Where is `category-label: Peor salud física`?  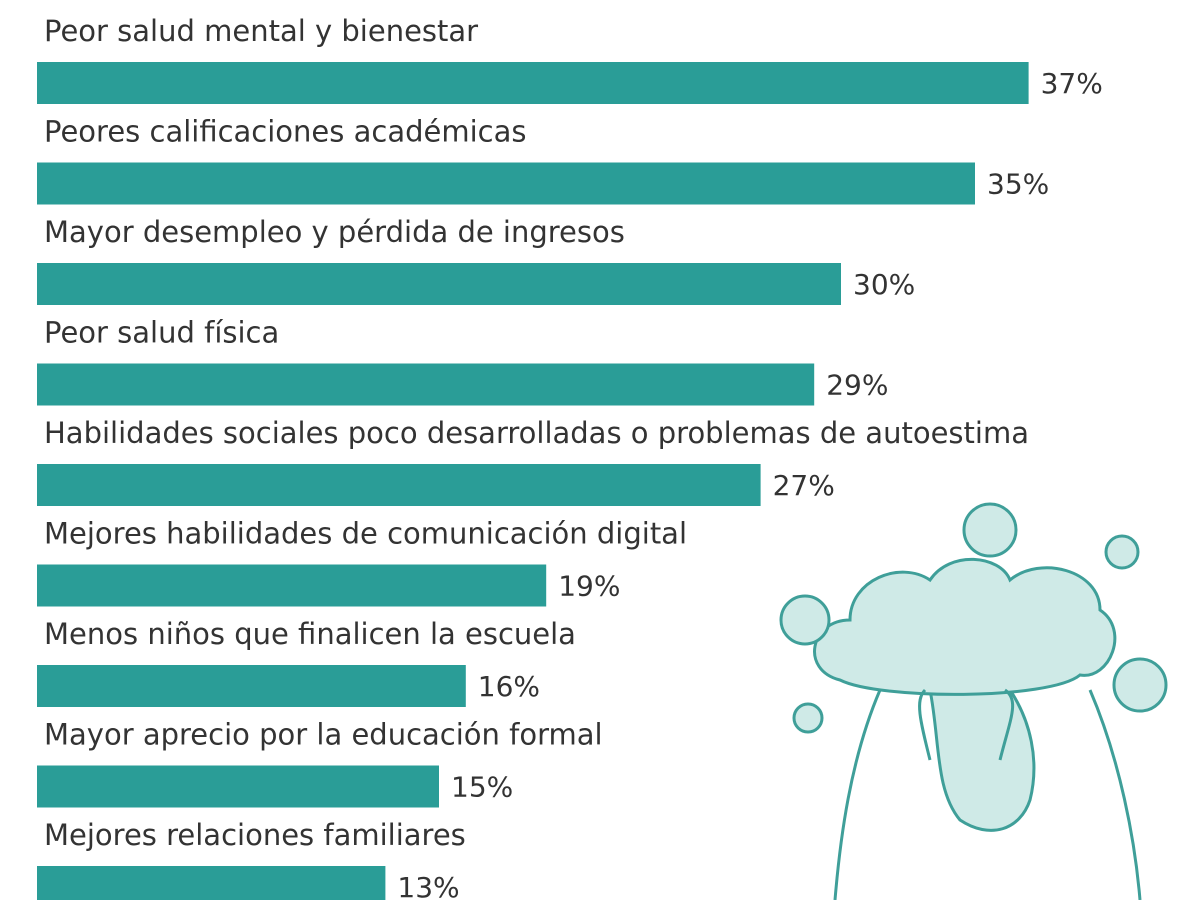
category-label: Peor salud física is located at coordinates (161, 333).